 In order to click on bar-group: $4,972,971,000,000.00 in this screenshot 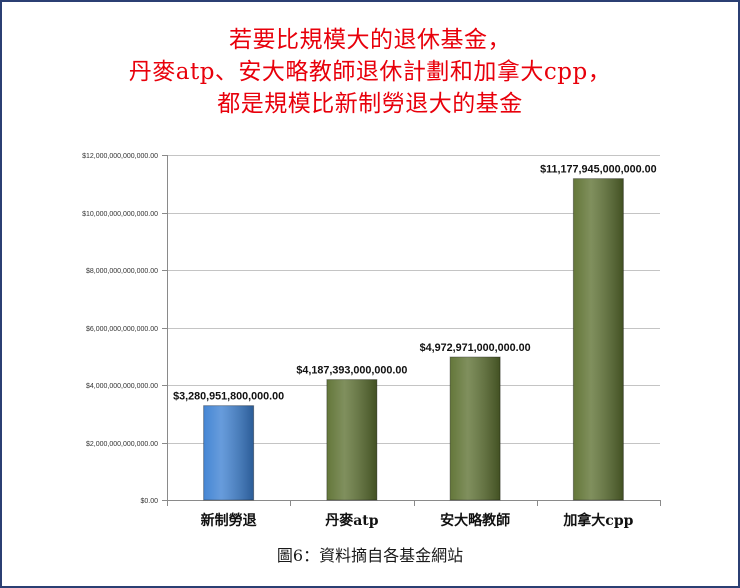, I will do `click(475, 421)`.